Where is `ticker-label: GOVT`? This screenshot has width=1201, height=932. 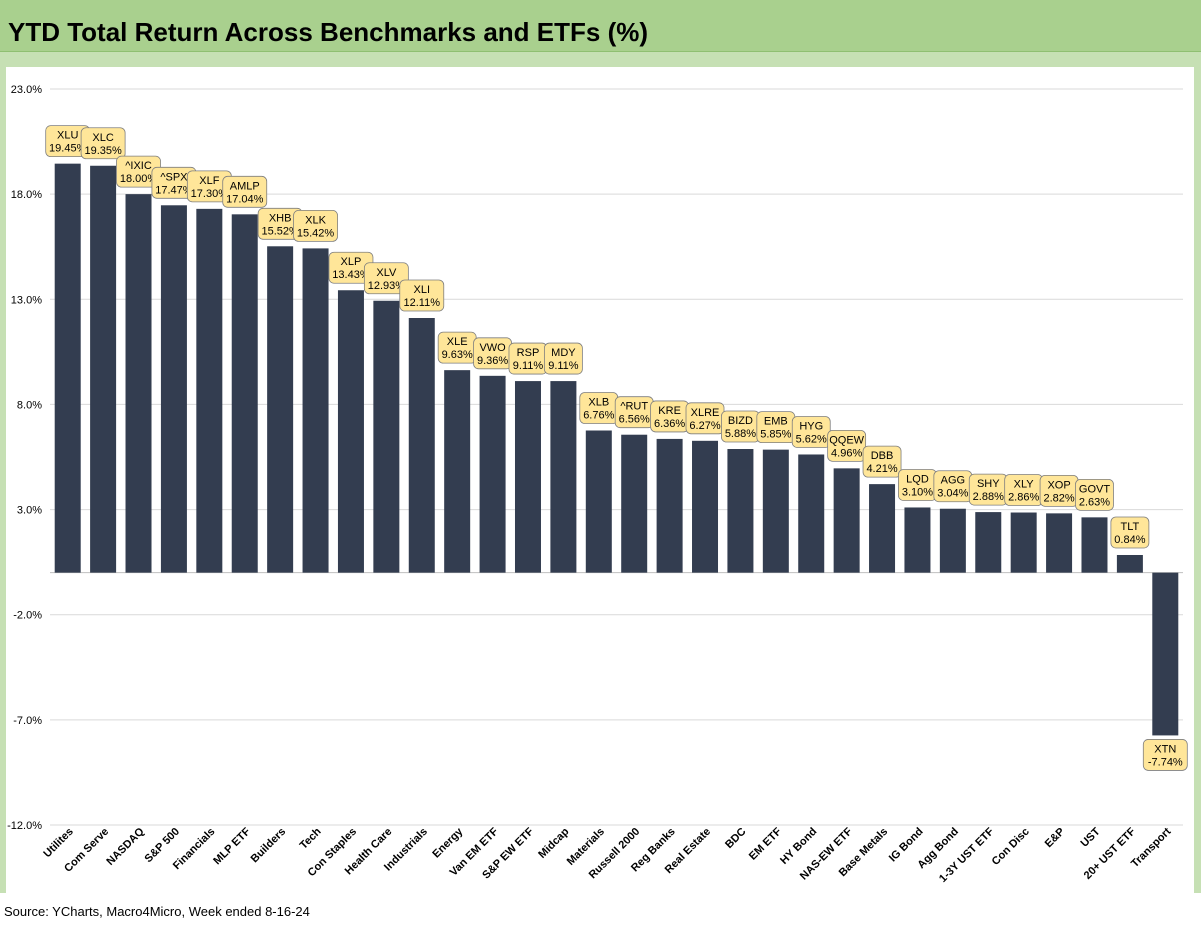 ticker-label: GOVT is located at coordinates (1094, 489).